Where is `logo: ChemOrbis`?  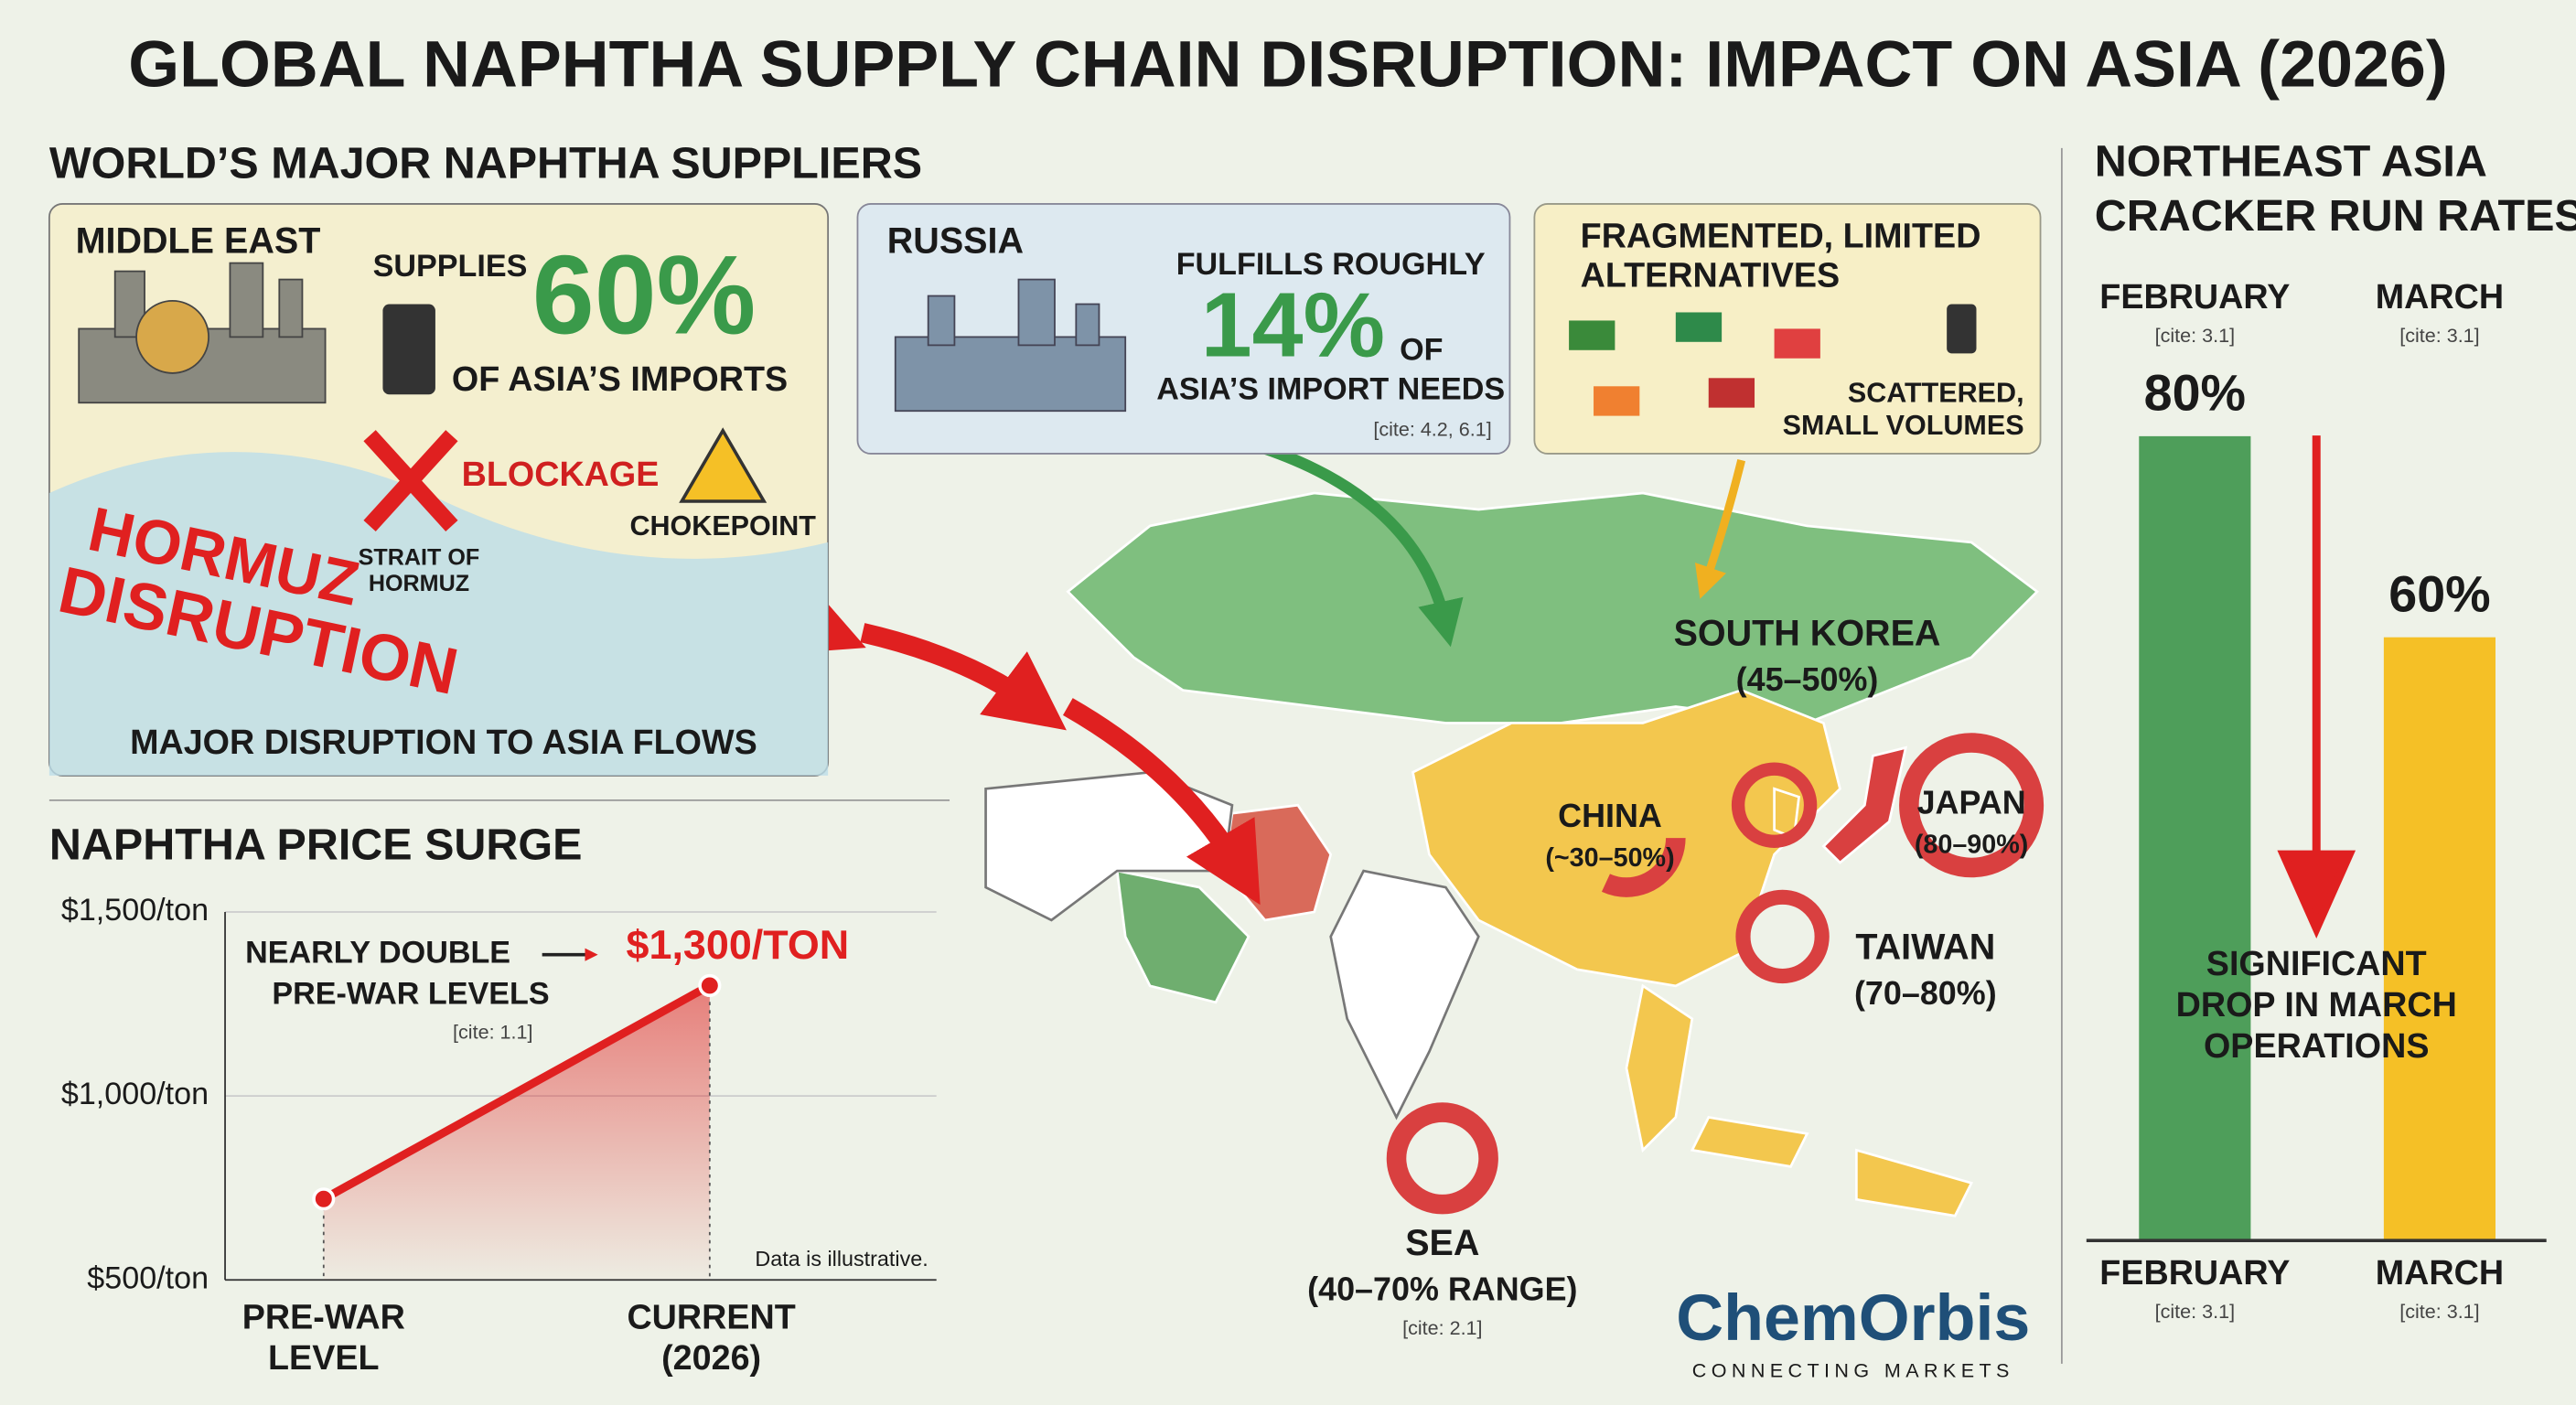
logo: ChemOrbis is located at coordinates (1853, 1318).